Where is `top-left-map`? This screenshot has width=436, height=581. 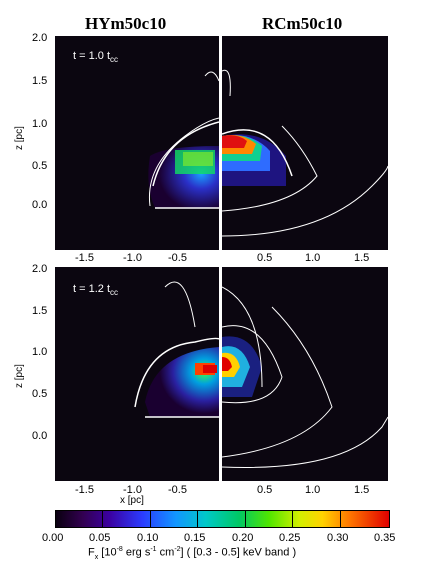 top-left-map is located at coordinates (183, 140).